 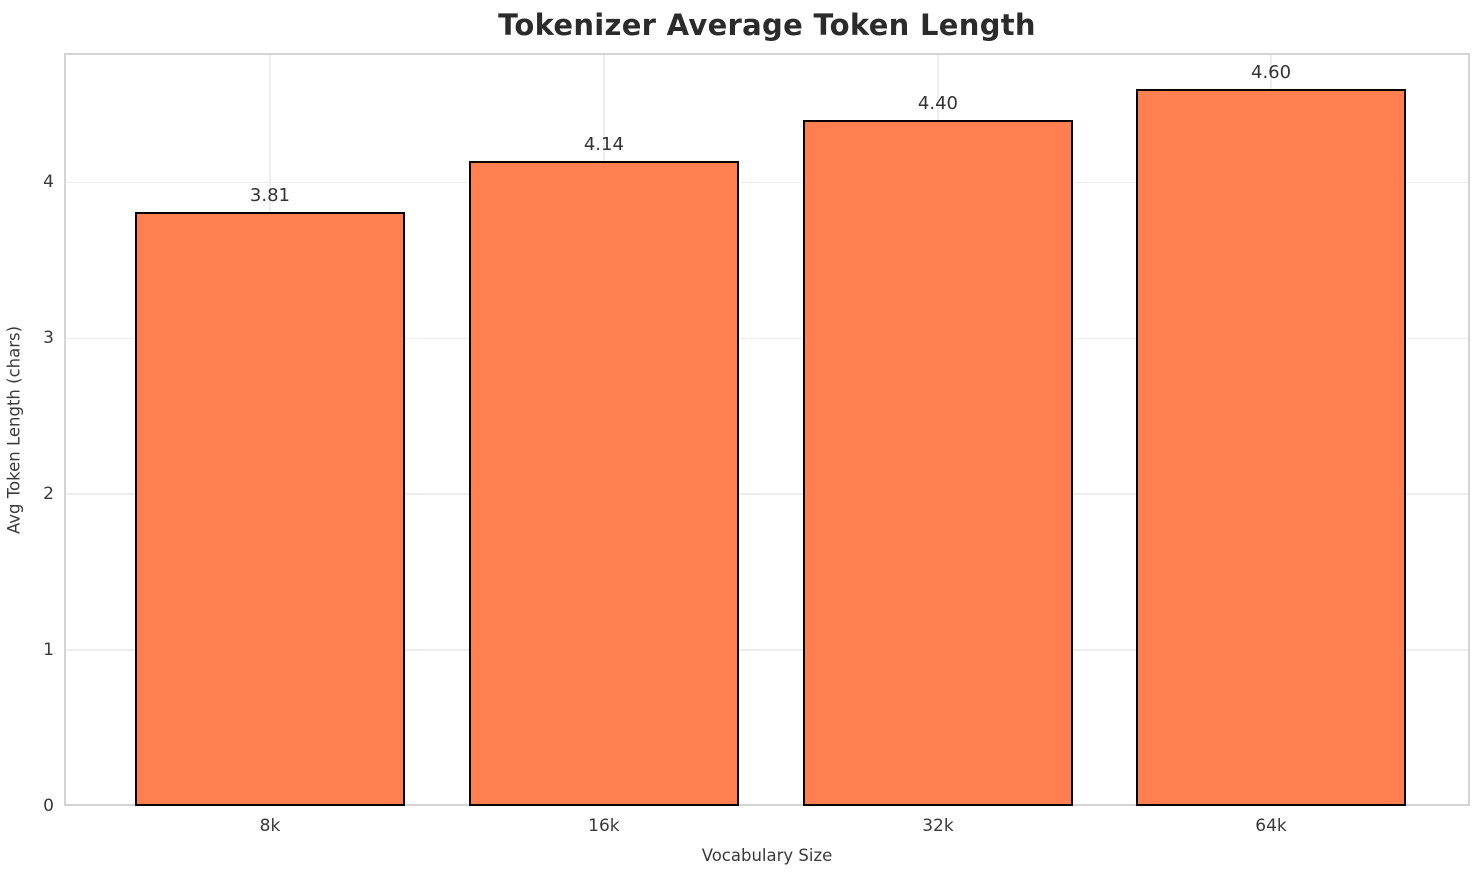 What do you see at coordinates (270, 826) in the screenshot?
I see `x-tick-label: 8k` at bounding box center [270, 826].